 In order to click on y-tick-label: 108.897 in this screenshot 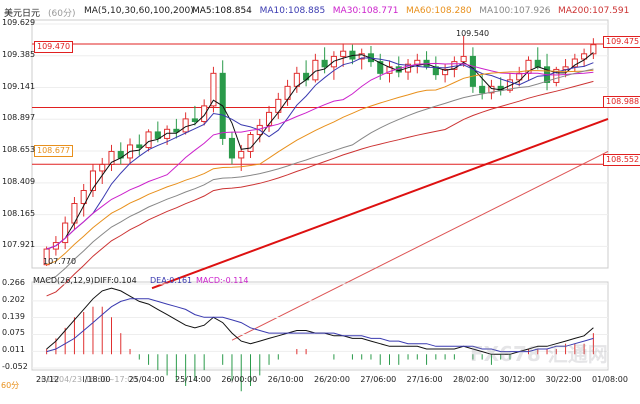, I will do `click(19, 118)`.